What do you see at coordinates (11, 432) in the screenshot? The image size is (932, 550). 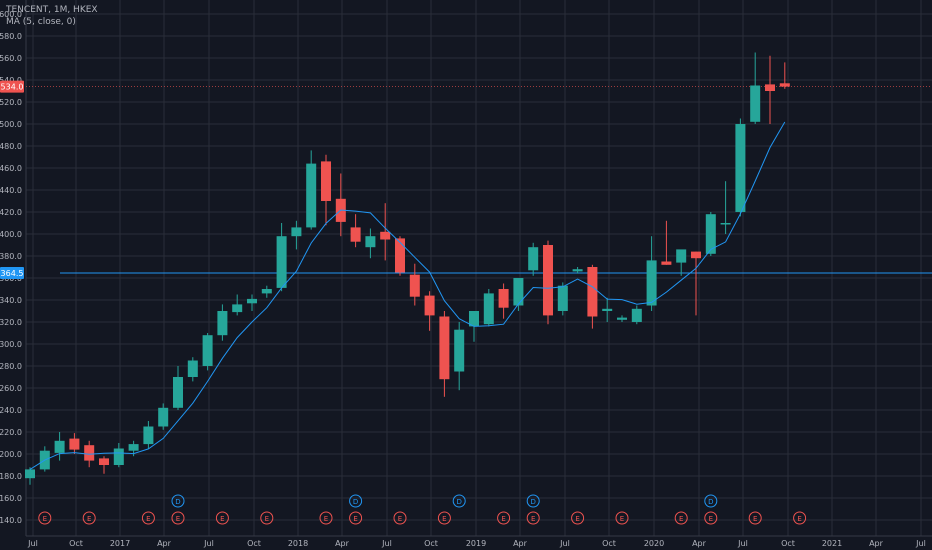 I see `y-tick-label: 220.0` at bounding box center [11, 432].